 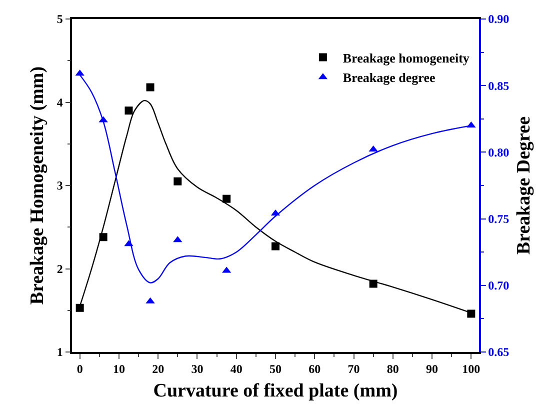 I want to click on x-tick-label: 60, so click(x=314, y=369).